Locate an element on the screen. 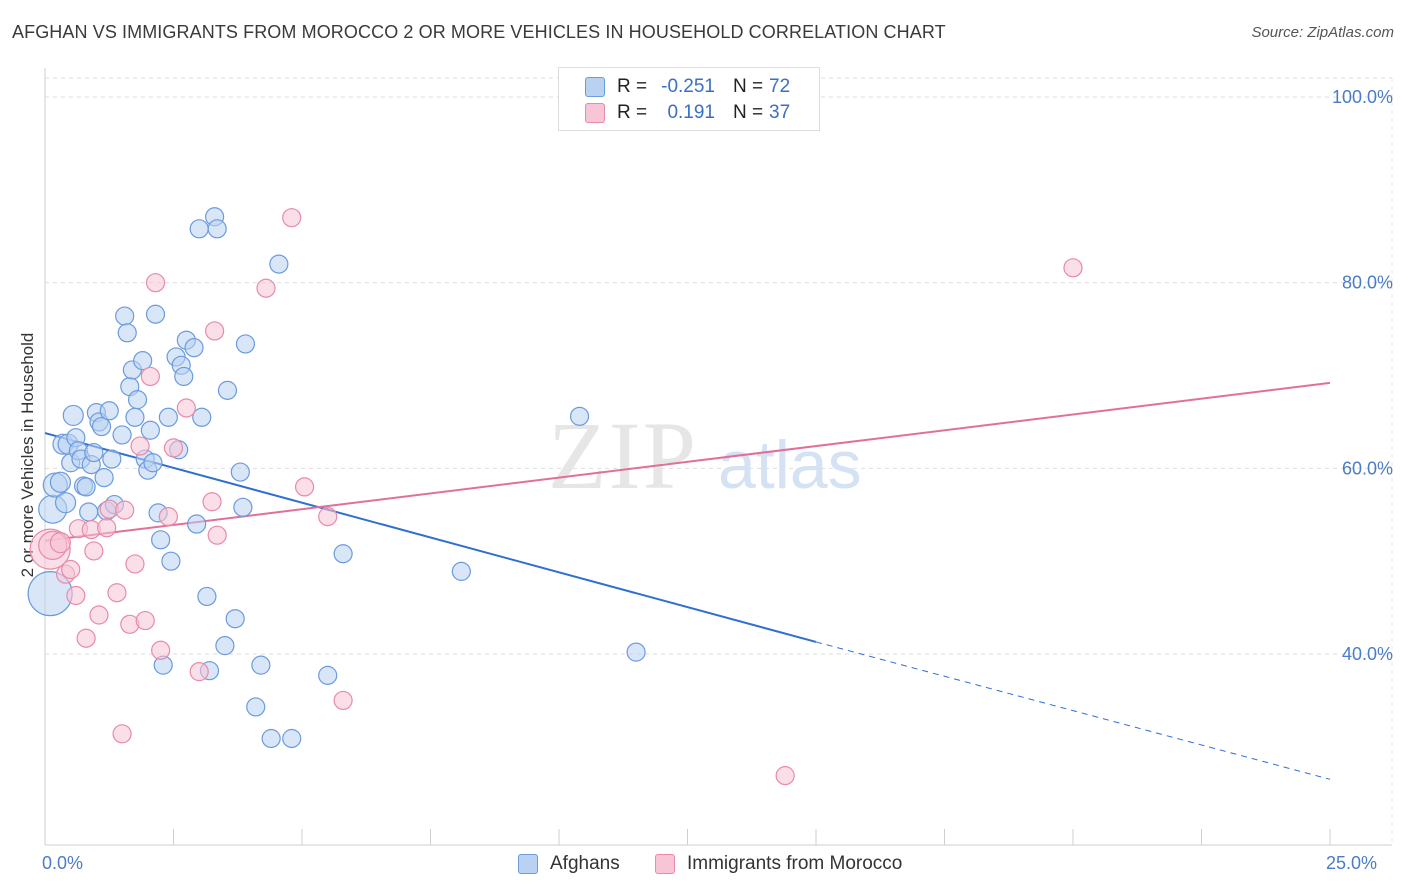  legend-n-value: 37 is located at coordinates (780, 112).